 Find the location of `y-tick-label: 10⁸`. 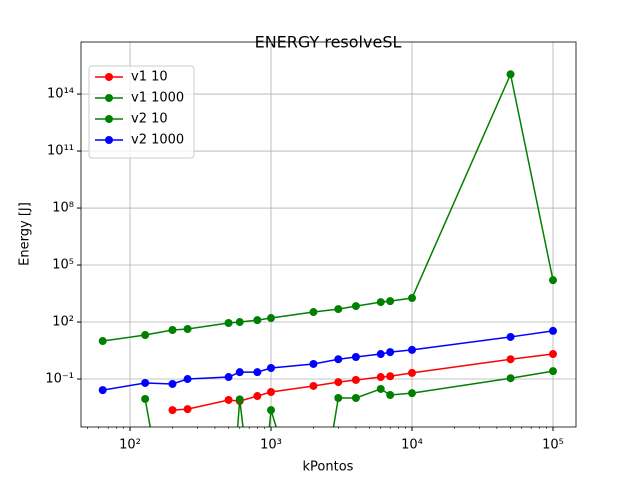

y-tick-label: 10⁸ is located at coordinates (63, 208).